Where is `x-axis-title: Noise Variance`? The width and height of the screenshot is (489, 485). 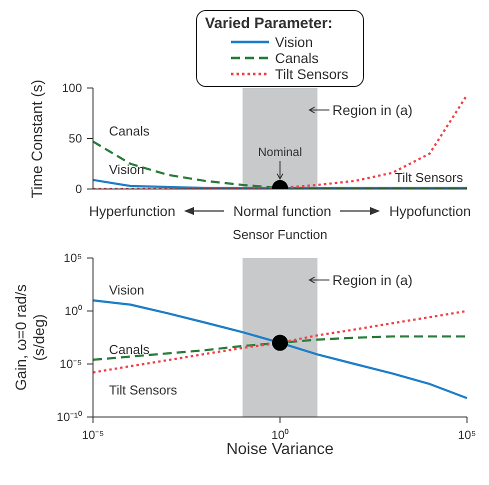 x-axis-title: Noise Variance is located at coordinates (280, 450).